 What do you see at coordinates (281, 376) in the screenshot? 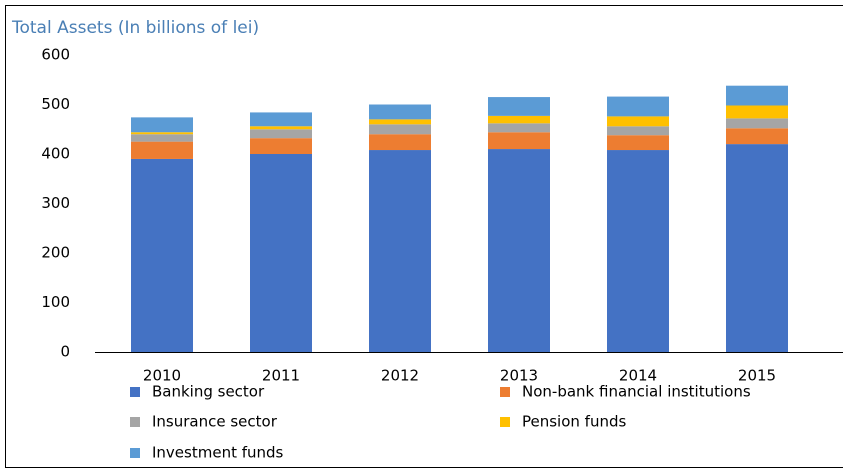
I see `x-tick-label: 2011` at bounding box center [281, 376].